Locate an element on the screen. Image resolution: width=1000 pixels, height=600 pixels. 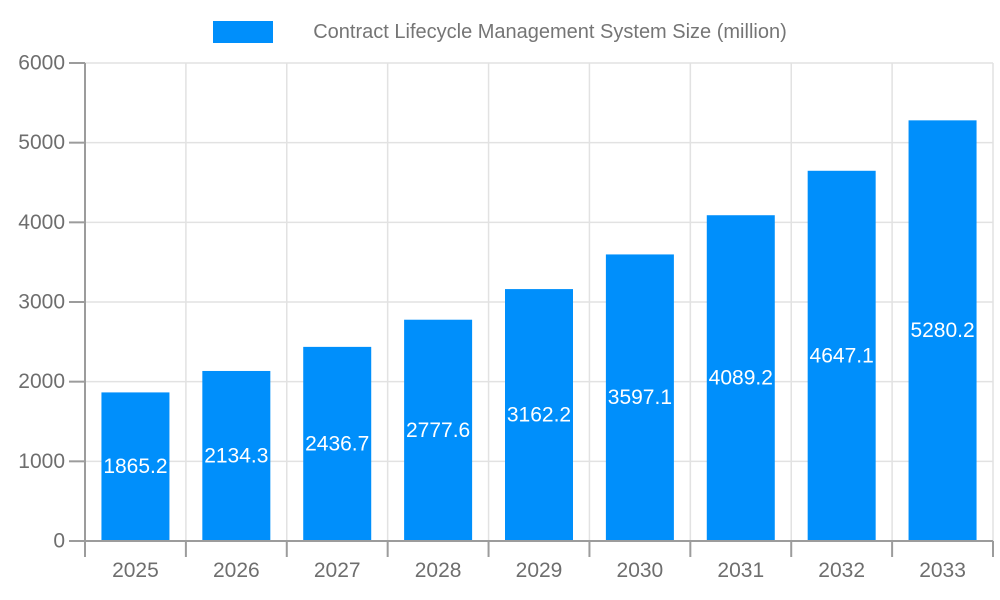
x-axis-label: 2028 is located at coordinates (438, 570).